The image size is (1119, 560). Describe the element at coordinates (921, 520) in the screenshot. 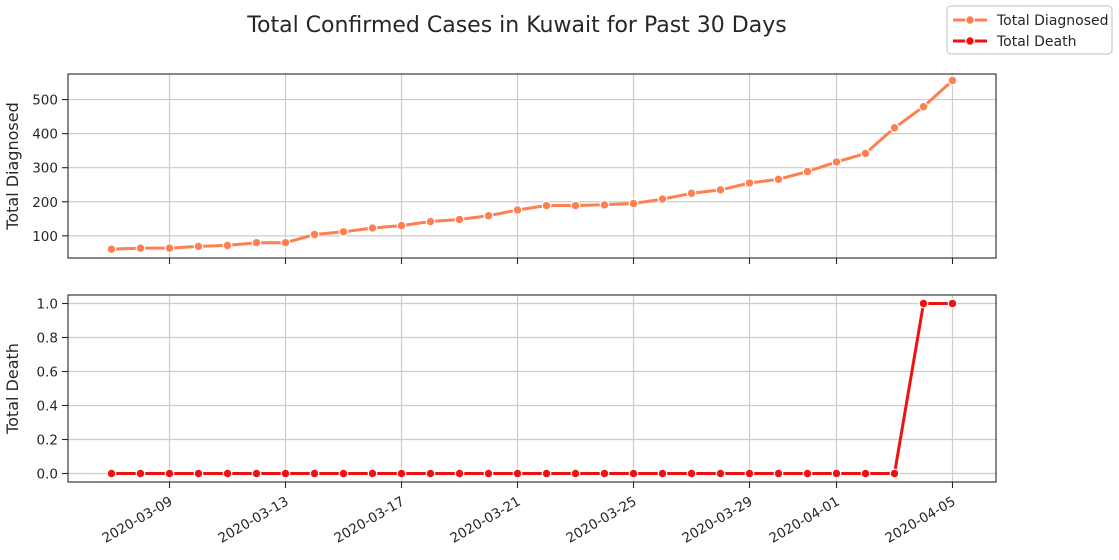

I see `x-tick-label: 2020-04-05` at that location.